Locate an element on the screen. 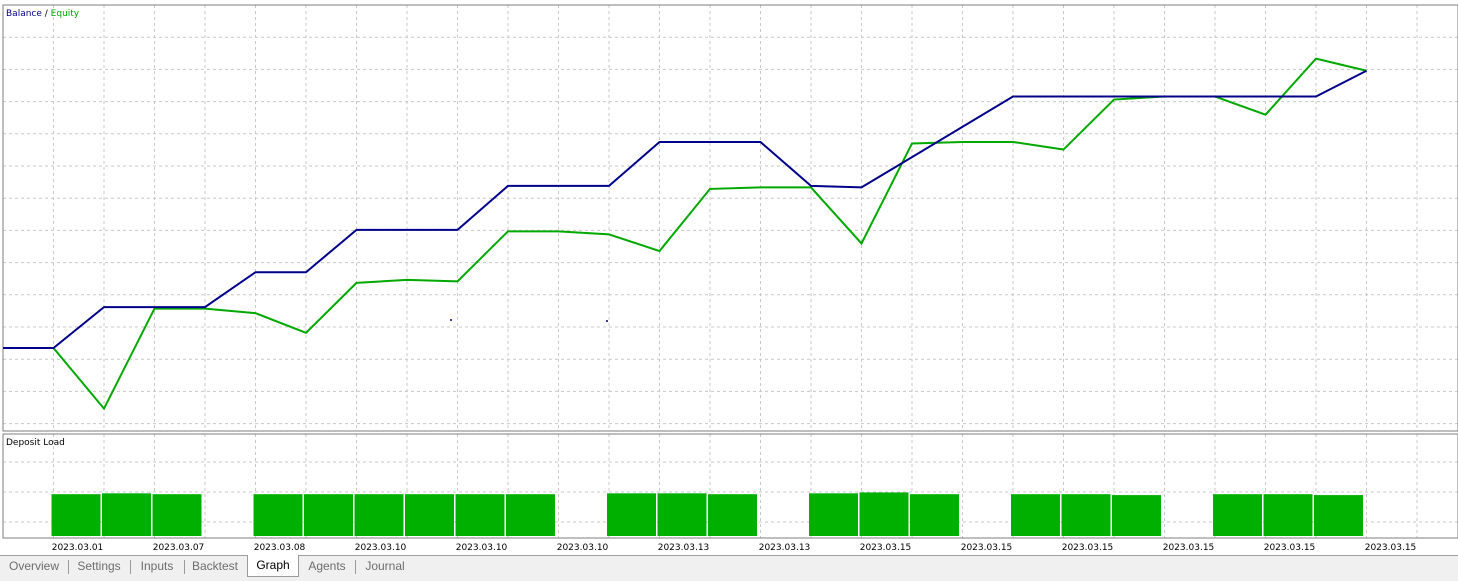  balance-equity-legend: Balance / Equity is located at coordinates (43, 14).